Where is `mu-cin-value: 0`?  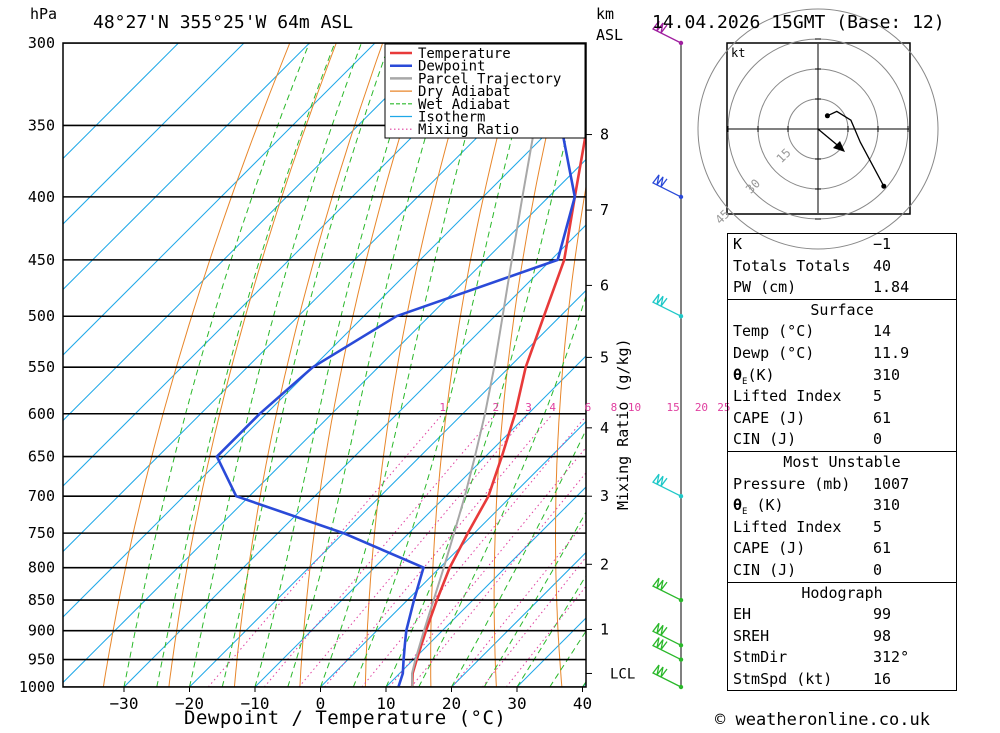 mu-cin-value: 0 is located at coordinates (878, 569).